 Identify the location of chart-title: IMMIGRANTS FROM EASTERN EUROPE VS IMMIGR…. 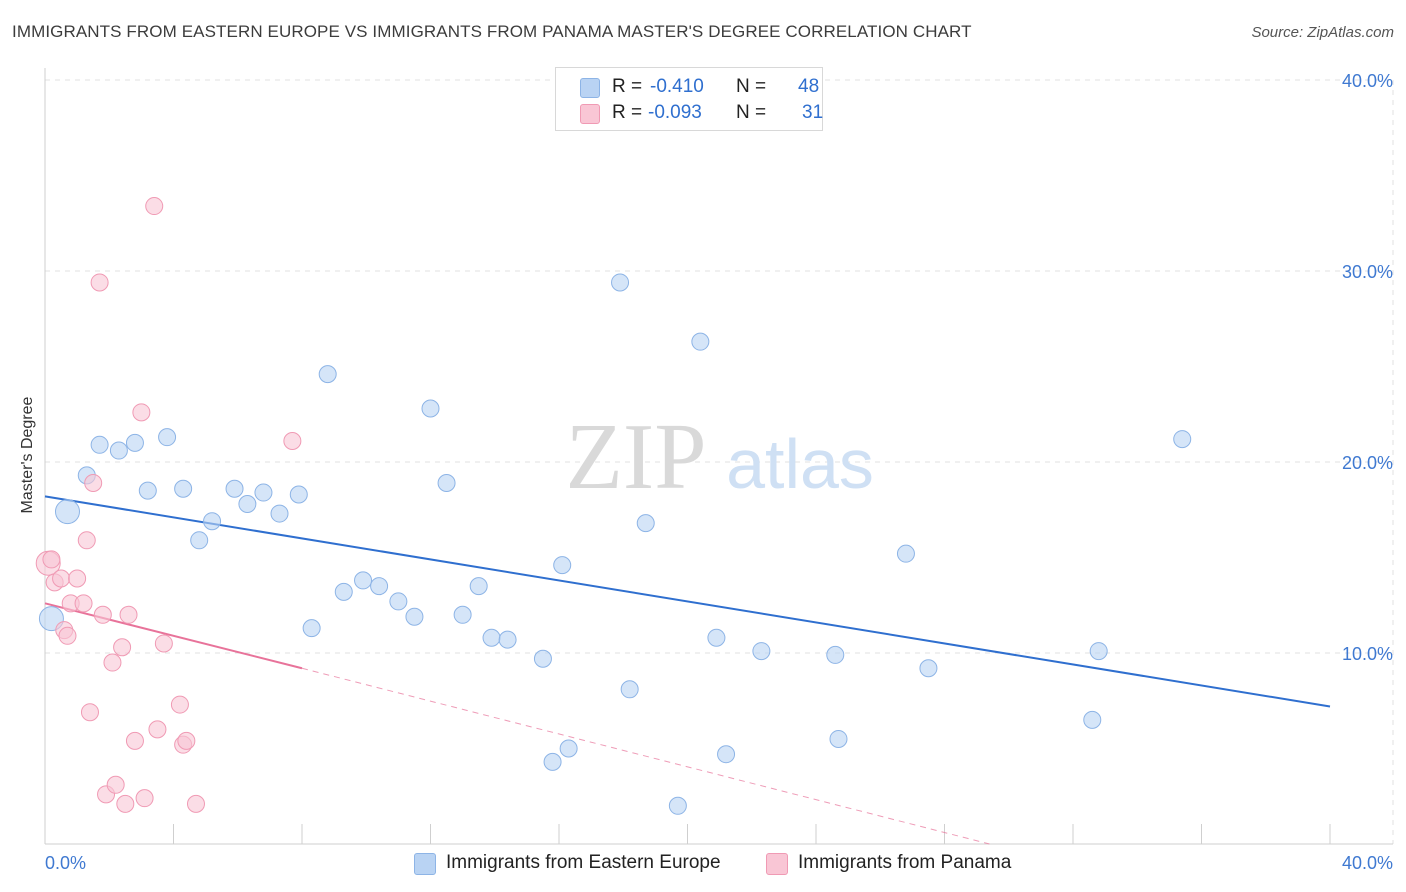
(492, 31).